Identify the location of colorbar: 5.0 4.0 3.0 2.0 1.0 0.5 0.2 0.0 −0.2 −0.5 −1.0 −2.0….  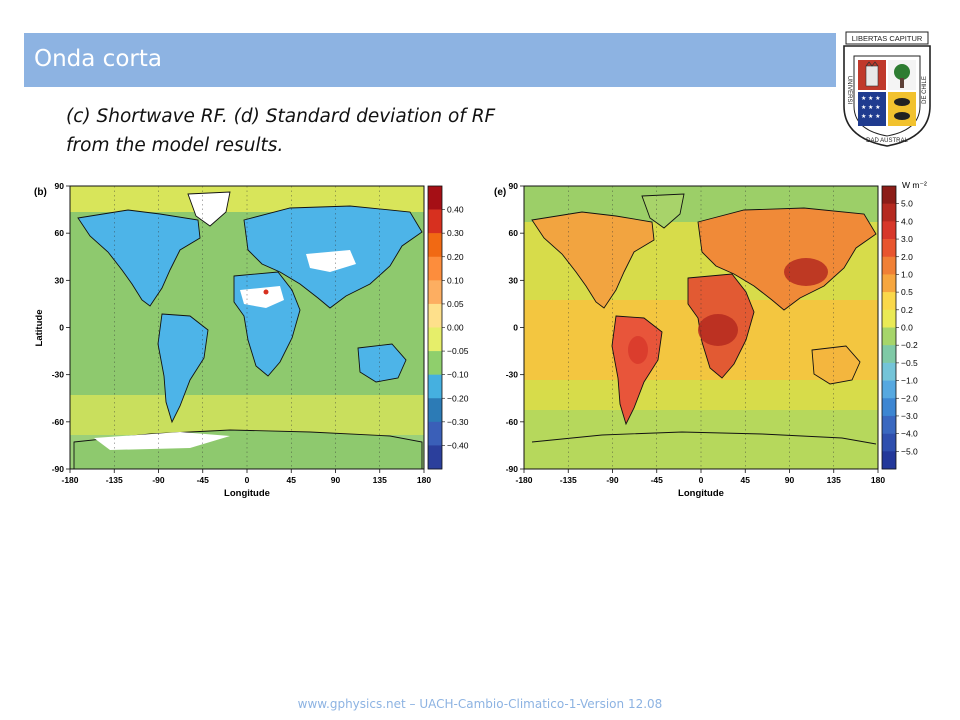
(899, 327).